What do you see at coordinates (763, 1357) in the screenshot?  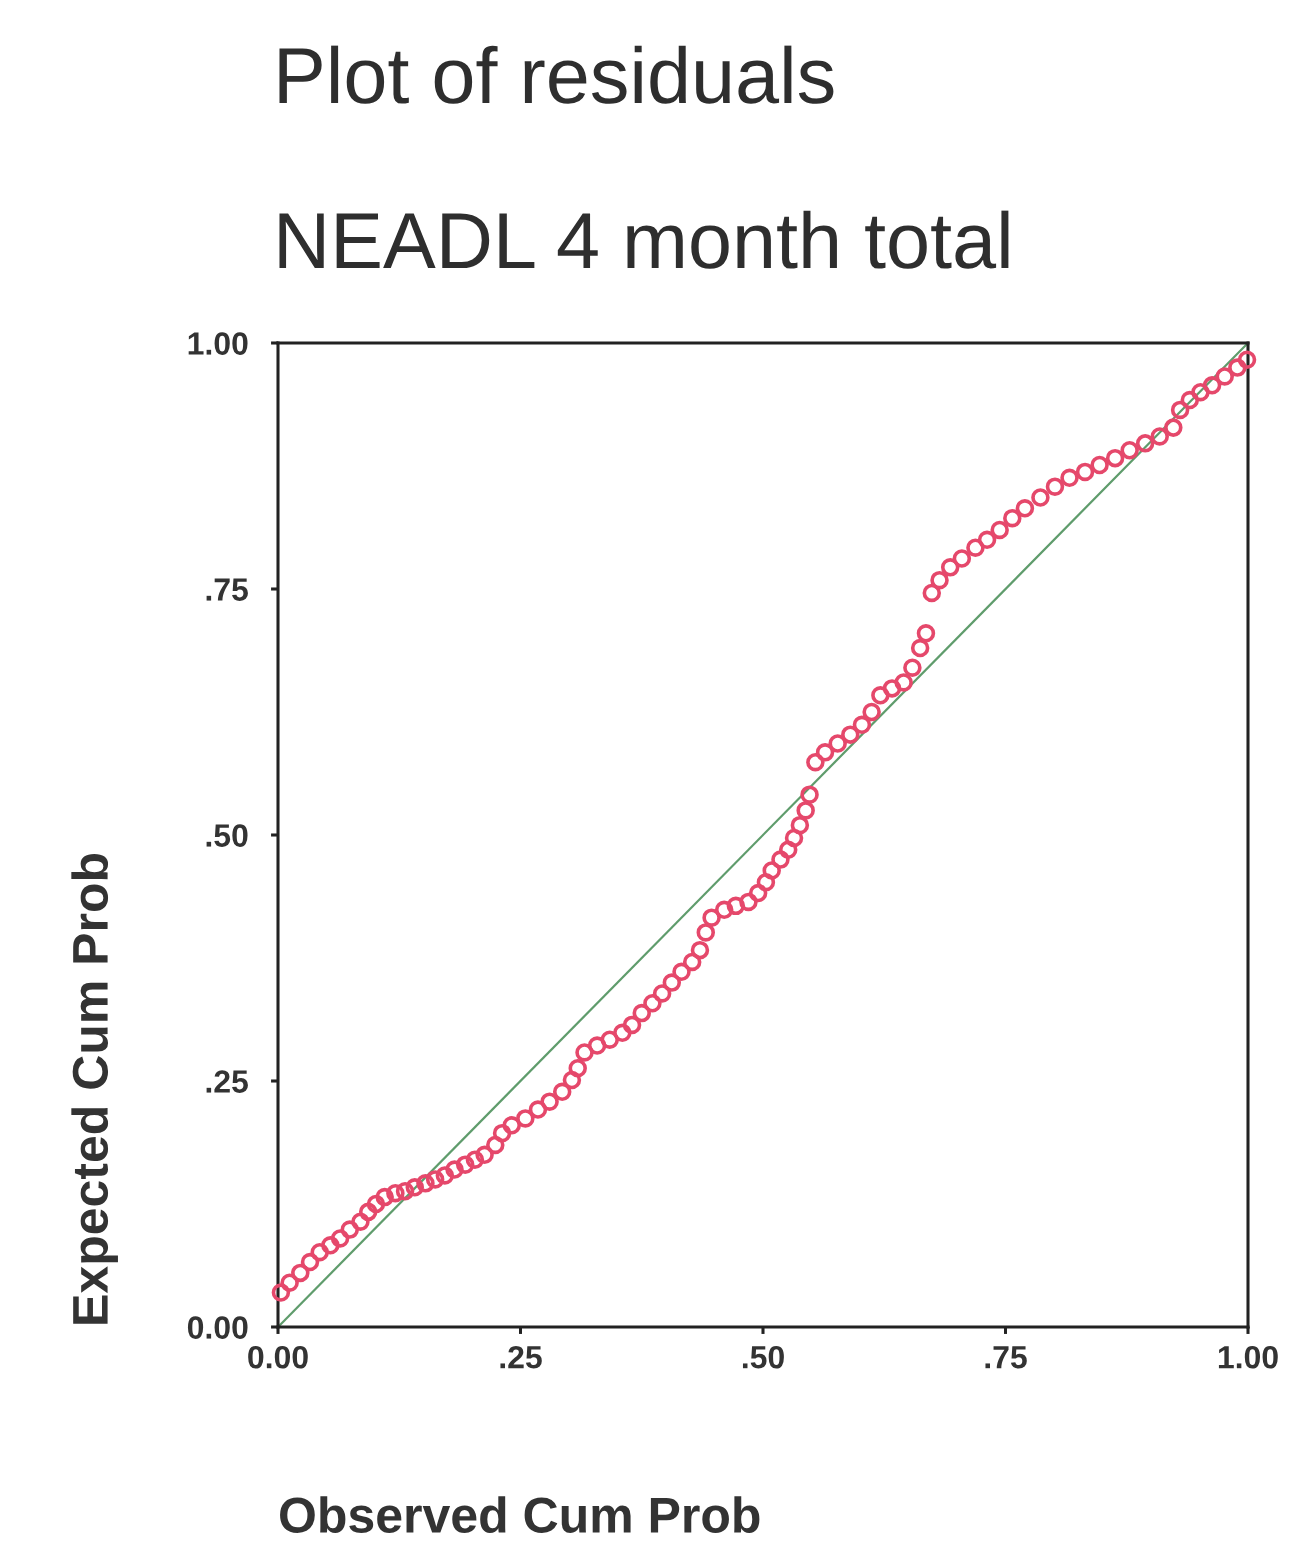 I see `x-tick-label: .50` at bounding box center [763, 1357].